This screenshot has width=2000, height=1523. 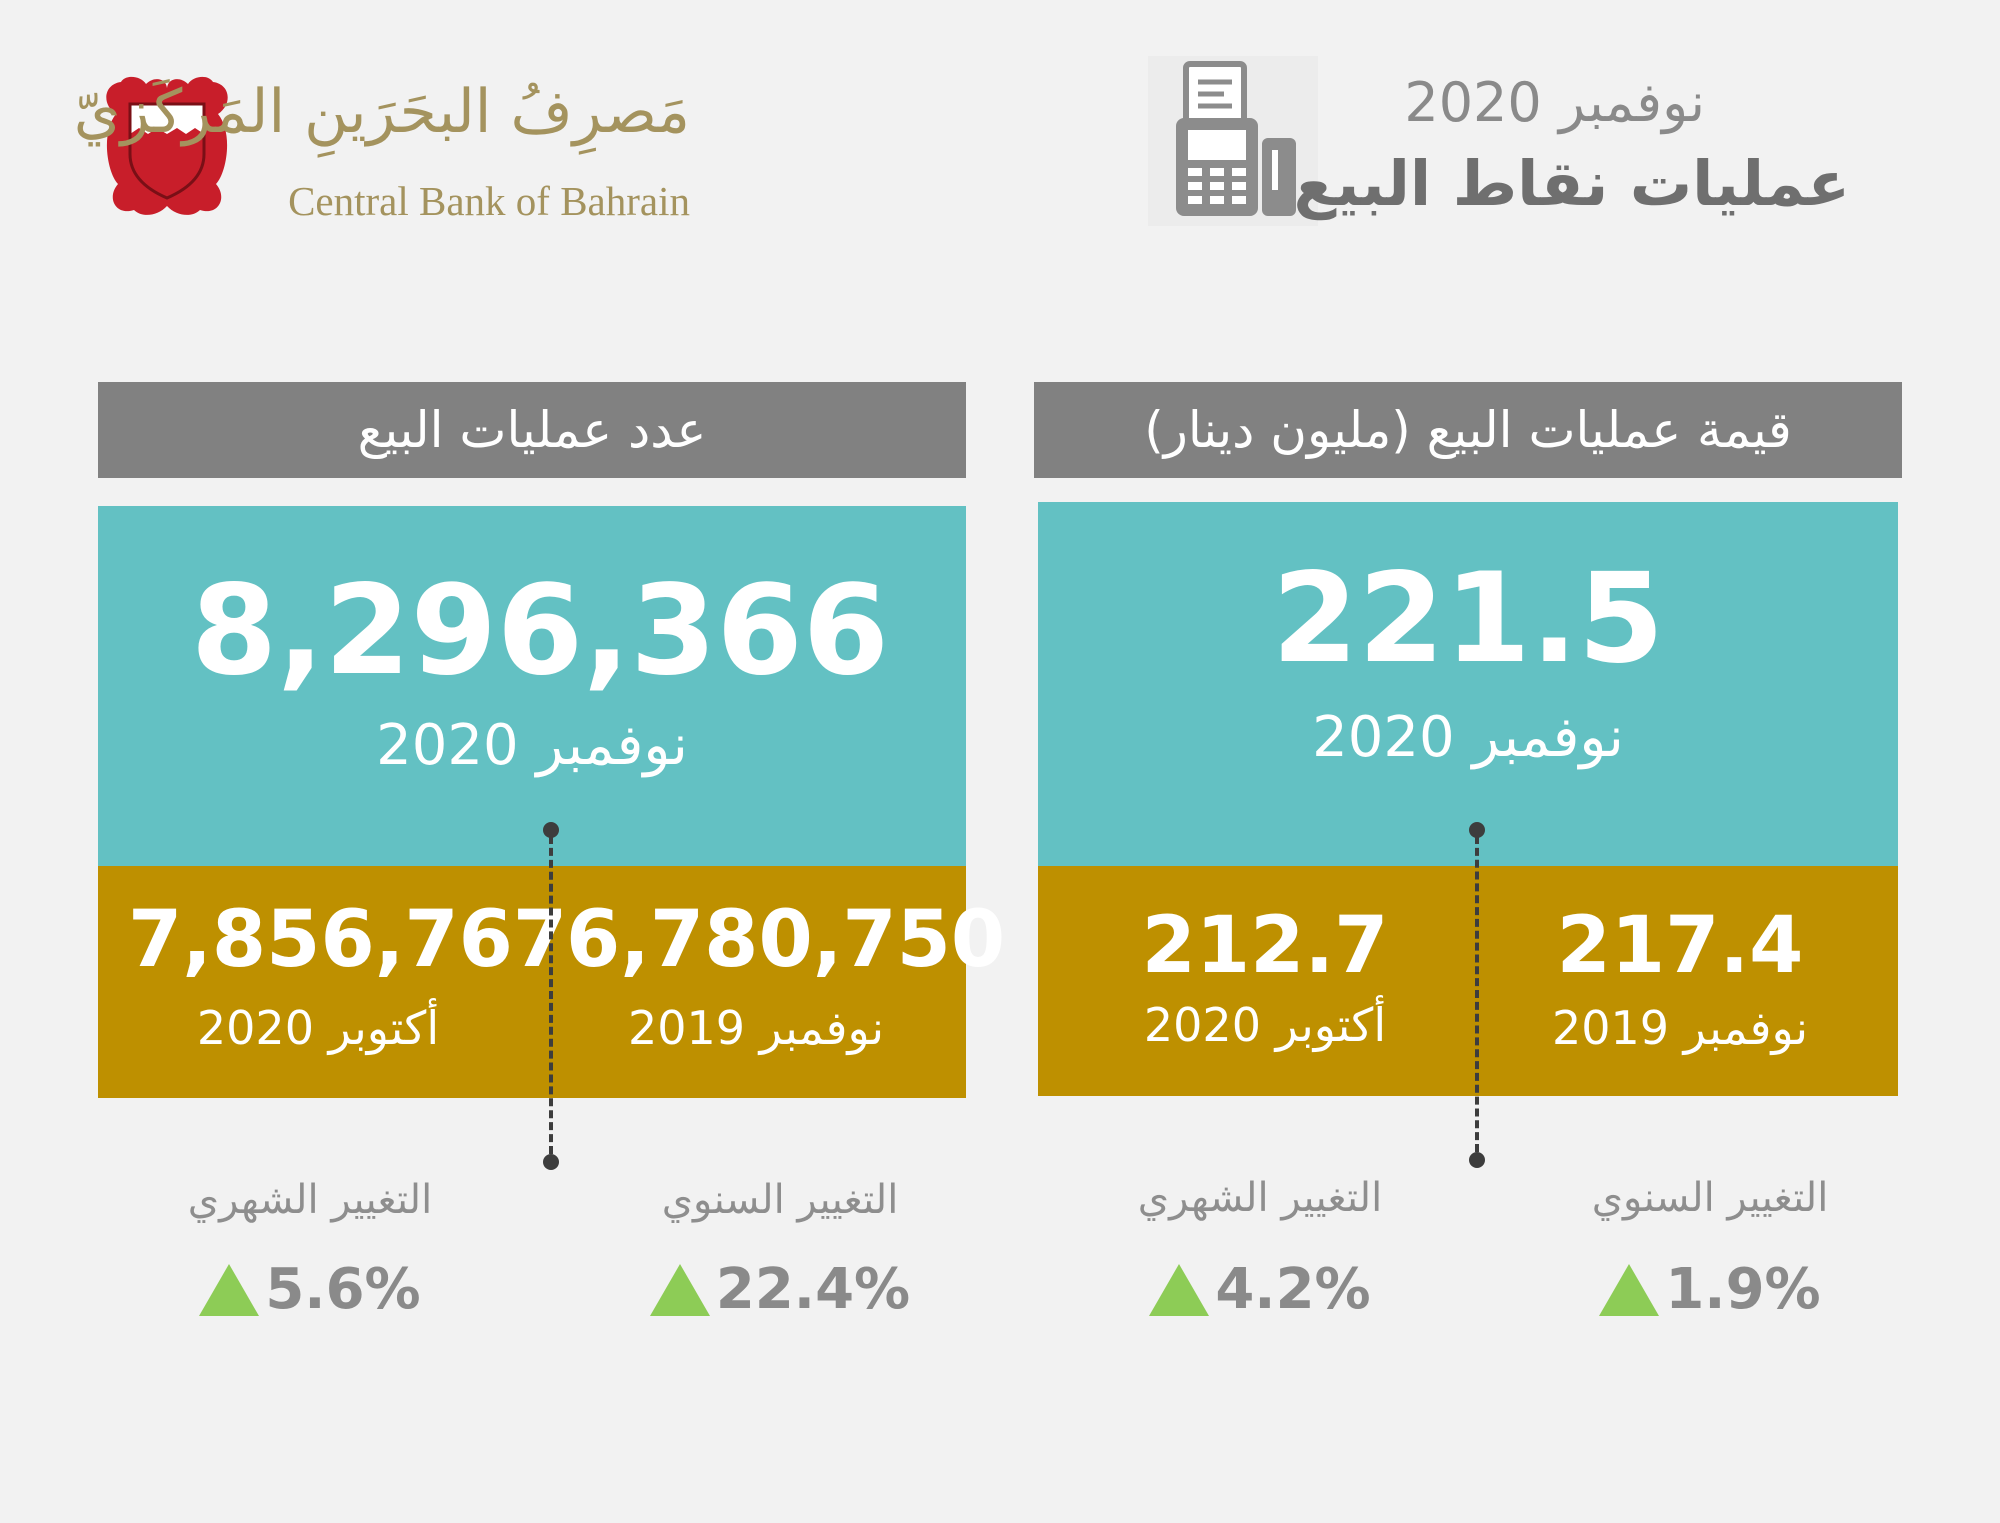 What do you see at coordinates (167, 146) in the screenshot?
I see `bahrain-emblem-icon` at bounding box center [167, 146].